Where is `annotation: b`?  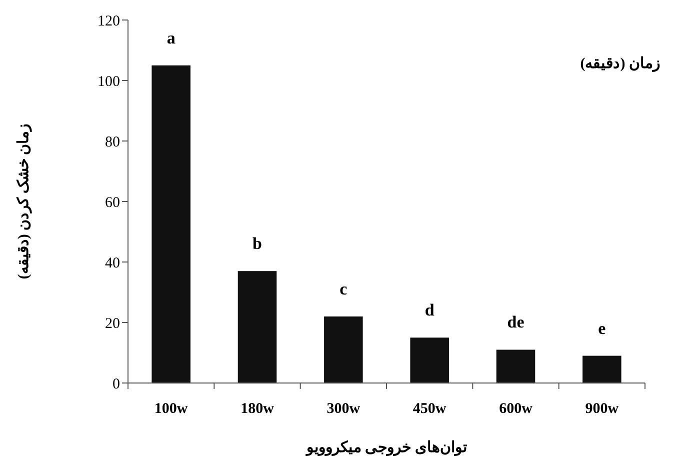
annotation: b is located at coordinates (257, 244).